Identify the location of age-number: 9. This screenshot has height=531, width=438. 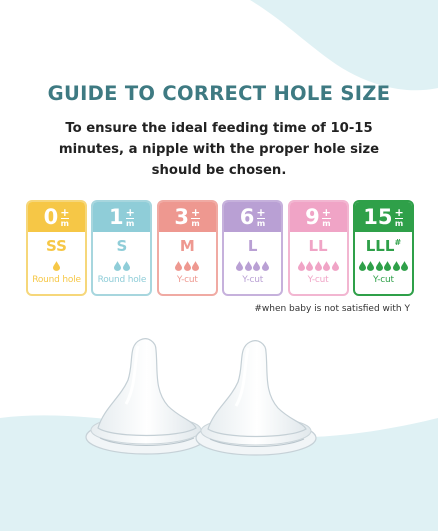
(312, 216).